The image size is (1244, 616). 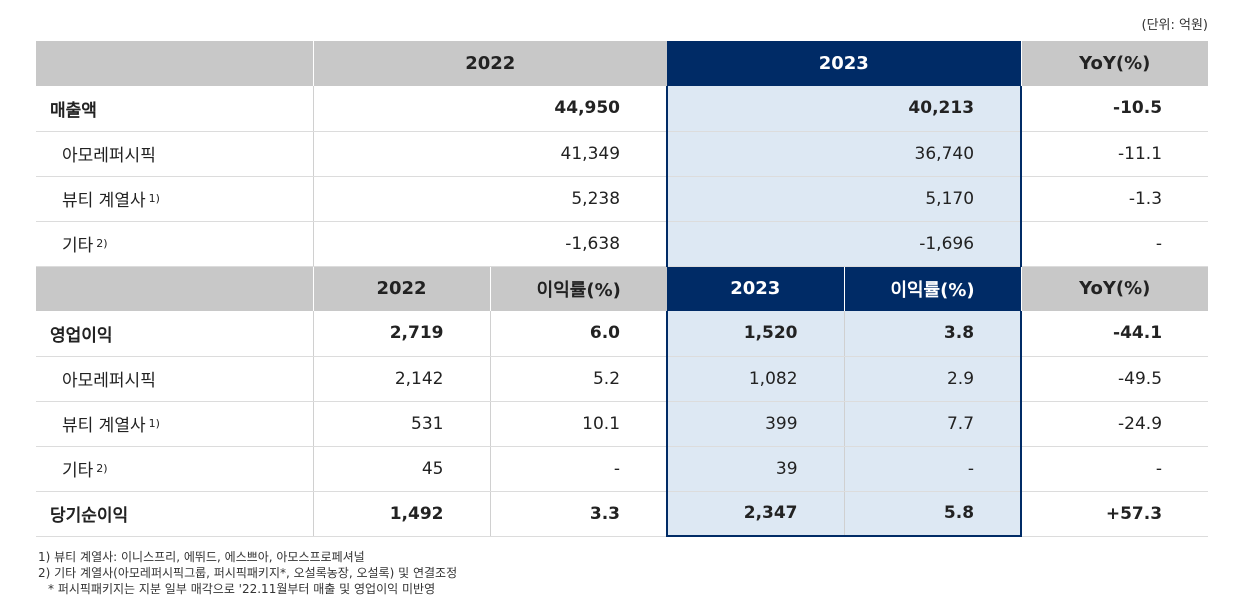 What do you see at coordinates (1115, 379) in the screenshot?
I see `value-yoy: -49.5` at bounding box center [1115, 379].